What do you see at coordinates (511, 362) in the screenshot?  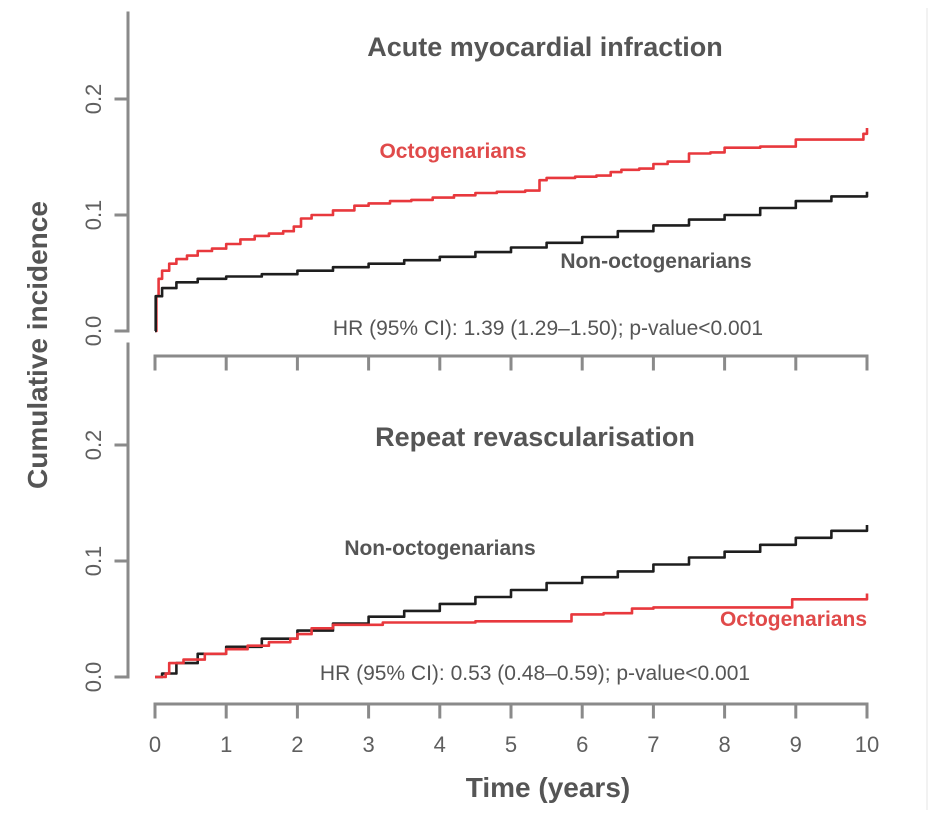 I see `x-axis-top` at bounding box center [511, 362].